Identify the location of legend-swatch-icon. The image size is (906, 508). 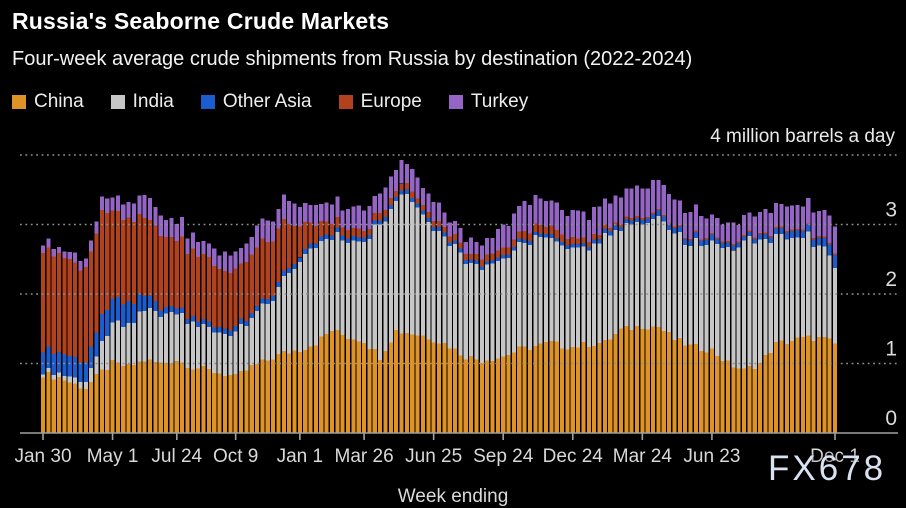
(455, 102).